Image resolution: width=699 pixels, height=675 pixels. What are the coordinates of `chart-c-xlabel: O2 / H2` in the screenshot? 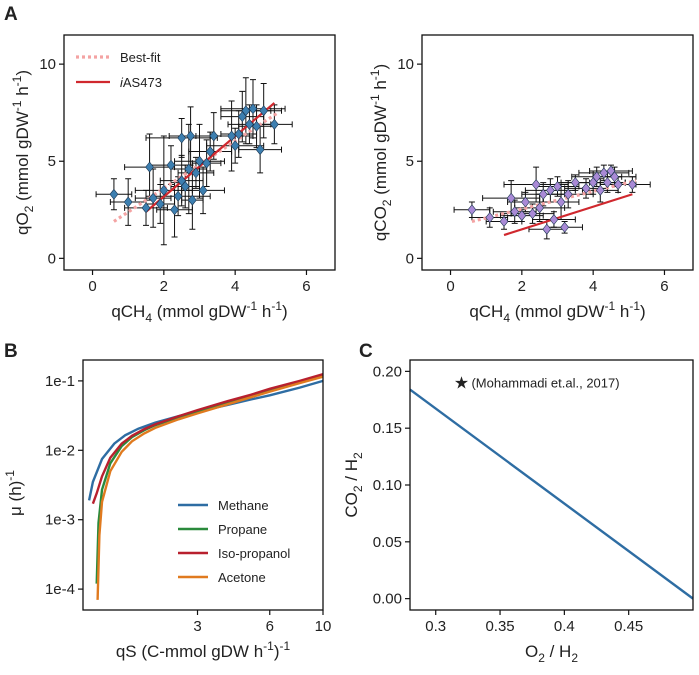 It's located at (551, 653).